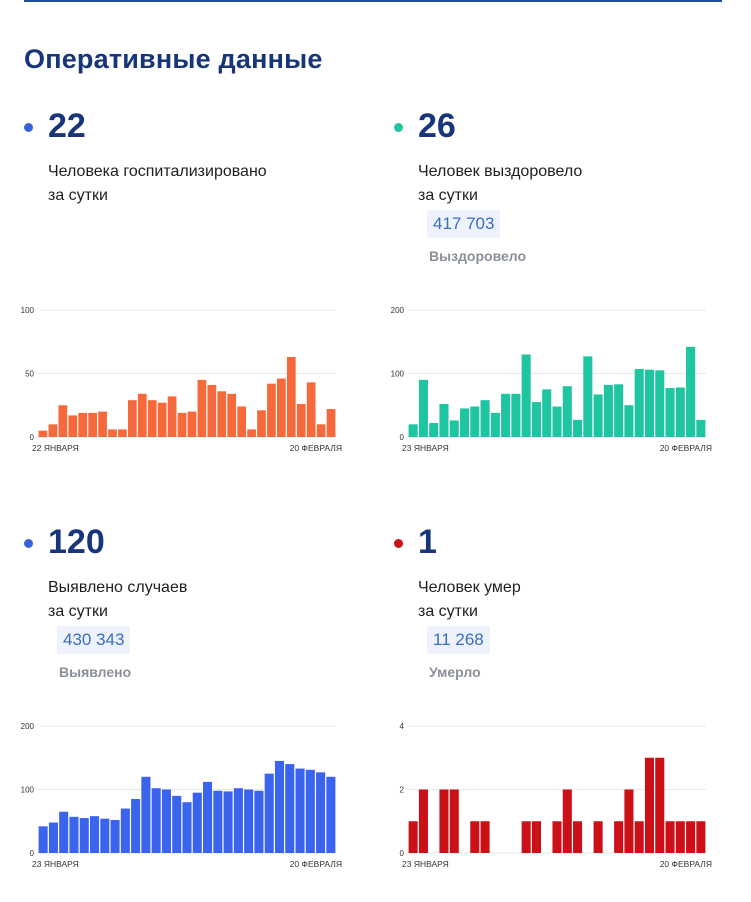 Image resolution: width=751 pixels, height=902 pixels. What do you see at coordinates (94, 640) in the screenshot?
I see `total-value: 430 343` at bounding box center [94, 640].